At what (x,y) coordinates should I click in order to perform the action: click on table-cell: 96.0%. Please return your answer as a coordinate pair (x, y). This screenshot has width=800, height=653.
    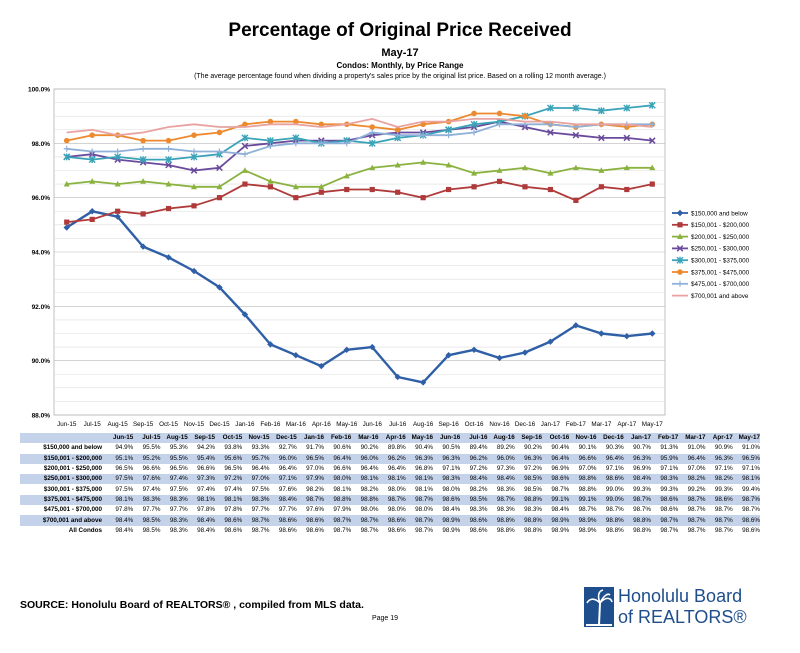
    Looking at the image, I should click on (501, 458).